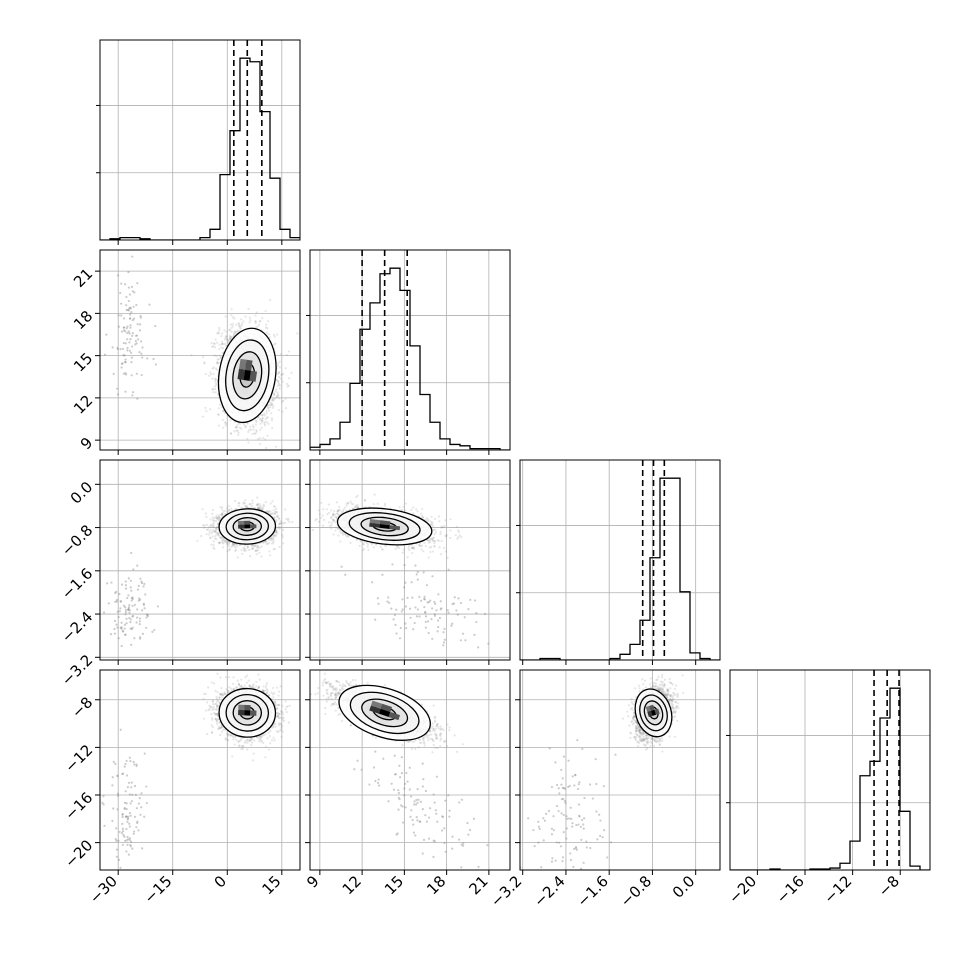 This screenshot has width=970, height=970. Describe the element at coordinates (83, 405) in the screenshot. I see `y-tick-label: 12` at that location.